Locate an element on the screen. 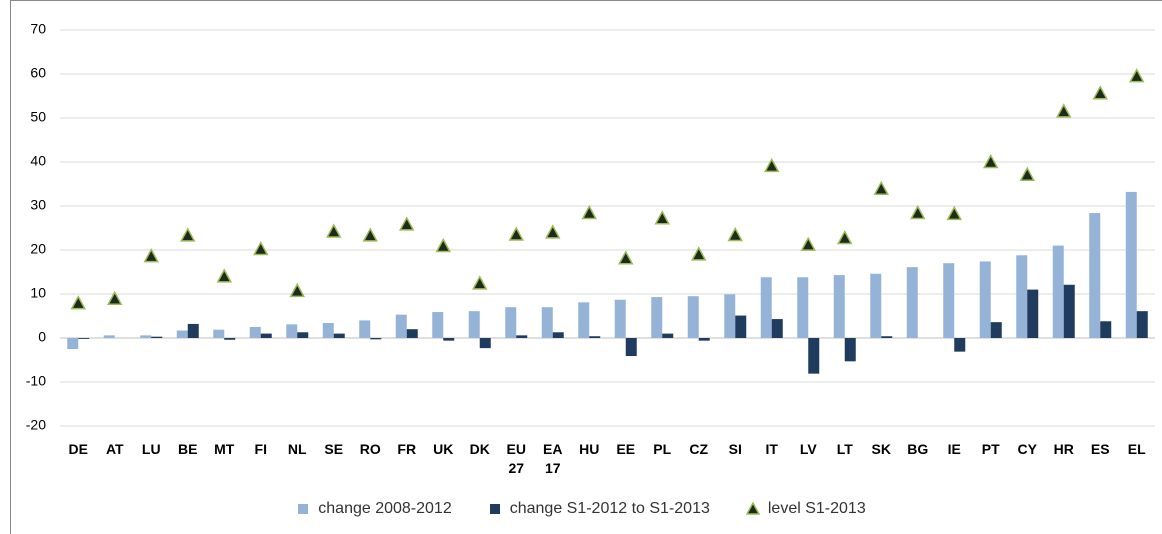  legend-label: level S1-2013 is located at coordinates (816, 508).